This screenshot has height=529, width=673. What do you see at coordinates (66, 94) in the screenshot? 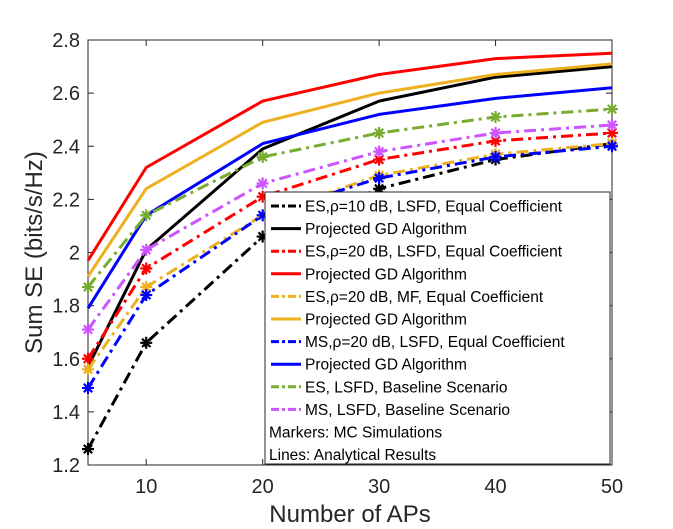
I see `y-tick-label: 2.6` at bounding box center [66, 94].